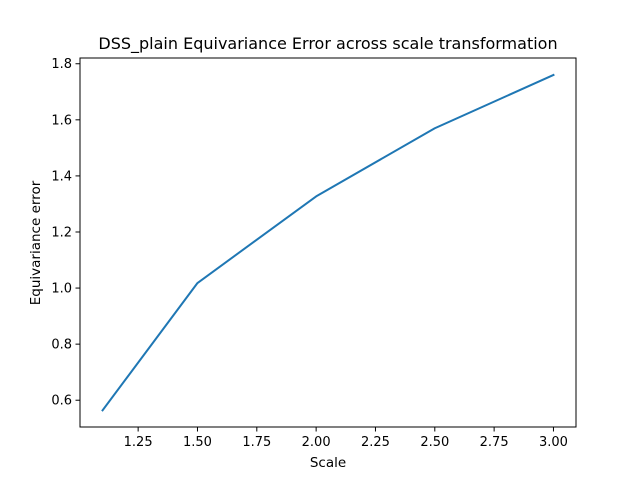 This screenshot has height=480, width=640. Describe the element at coordinates (434, 442) in the screenshot. I see `x-tick-label-5: 2.50` at that location.